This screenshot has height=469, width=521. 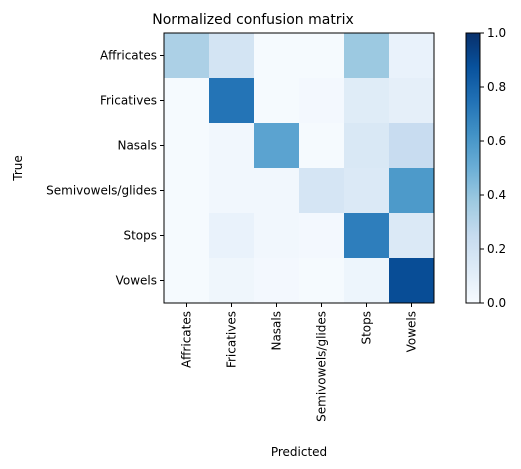 What do you see at coordinates (232, 339) in the screenshot?
I see `x-tick-label: Fricatives` at bounding box center [232, 339].